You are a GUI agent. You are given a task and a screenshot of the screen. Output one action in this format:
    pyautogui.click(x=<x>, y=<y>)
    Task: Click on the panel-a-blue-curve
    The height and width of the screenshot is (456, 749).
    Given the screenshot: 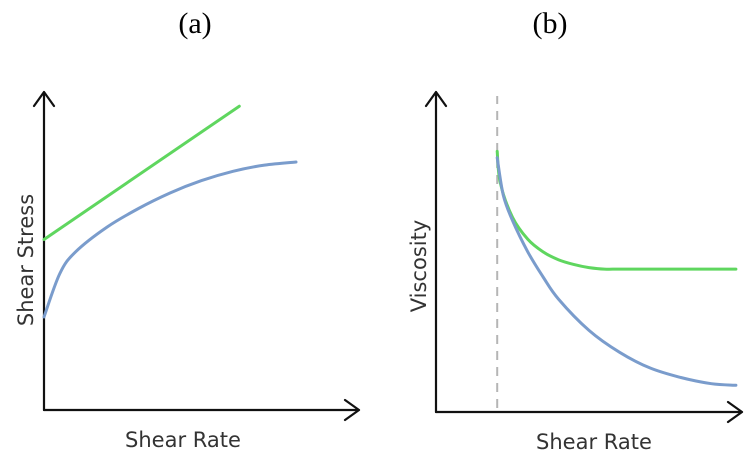 What is the action you would take?
    pyautogui.click(x=170, y=239)
    